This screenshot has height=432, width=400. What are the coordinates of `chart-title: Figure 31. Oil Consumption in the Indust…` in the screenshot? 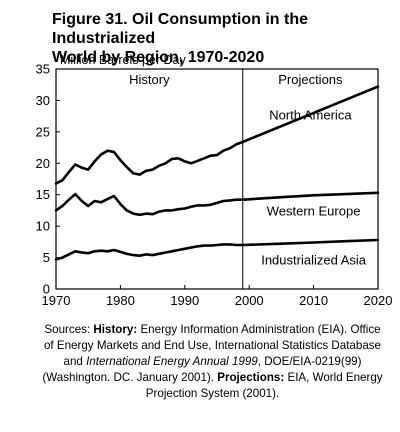 It's located at (180, 38).